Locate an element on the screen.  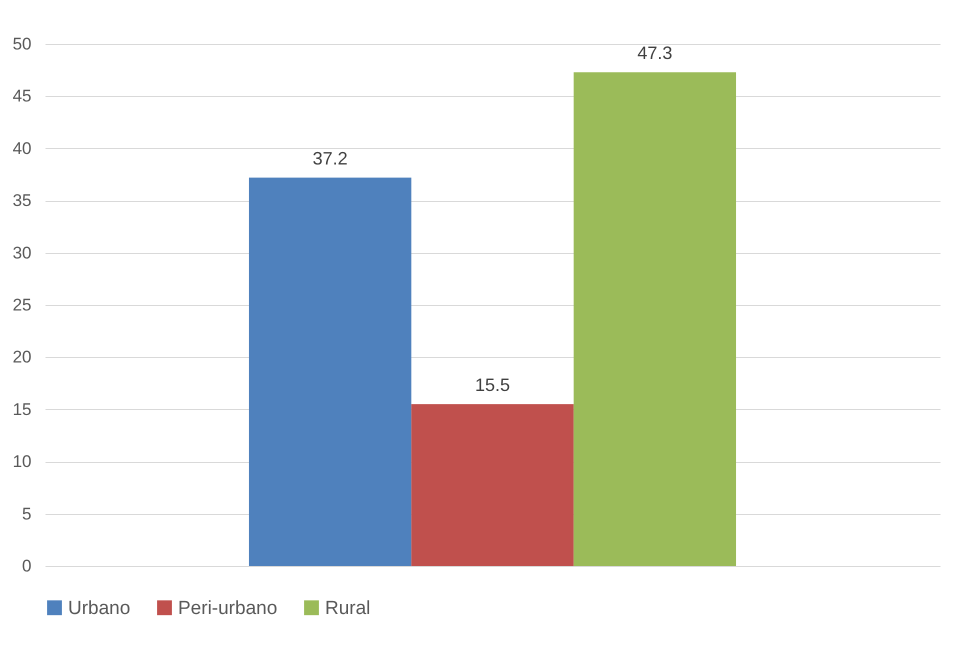
y-tick-label: 35 is located at coordinates (22, 200).